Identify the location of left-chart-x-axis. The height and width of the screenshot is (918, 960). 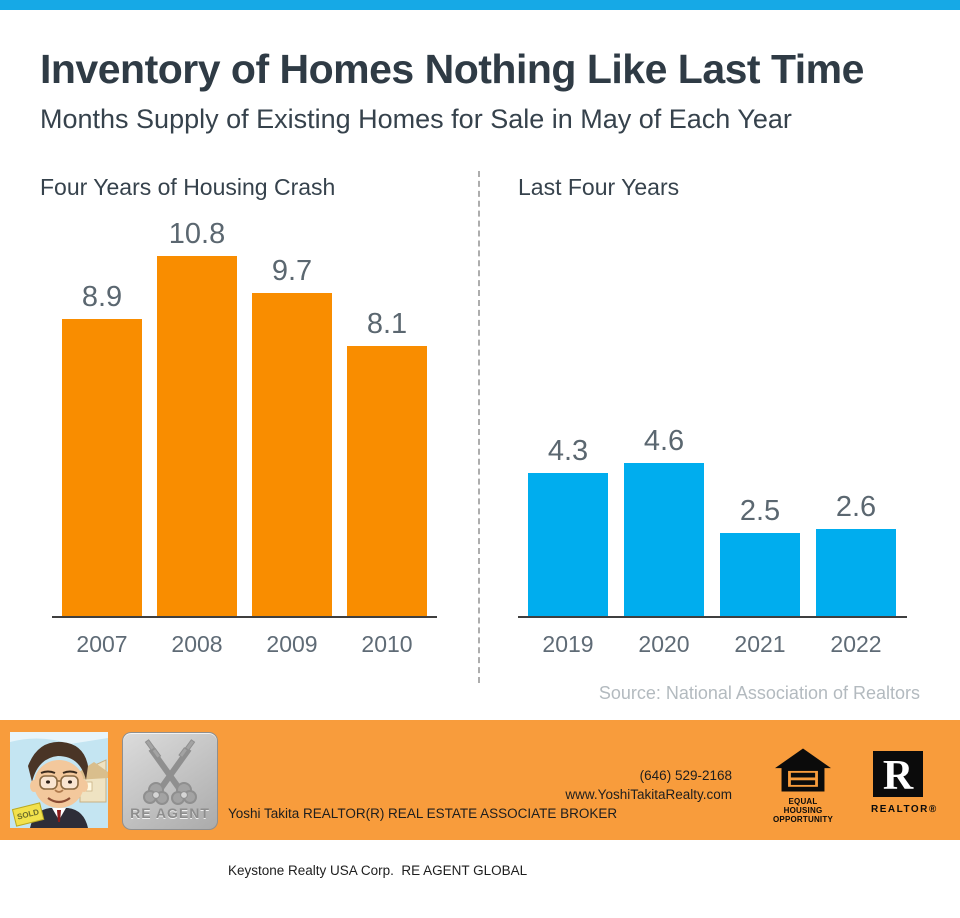
(244, 617).